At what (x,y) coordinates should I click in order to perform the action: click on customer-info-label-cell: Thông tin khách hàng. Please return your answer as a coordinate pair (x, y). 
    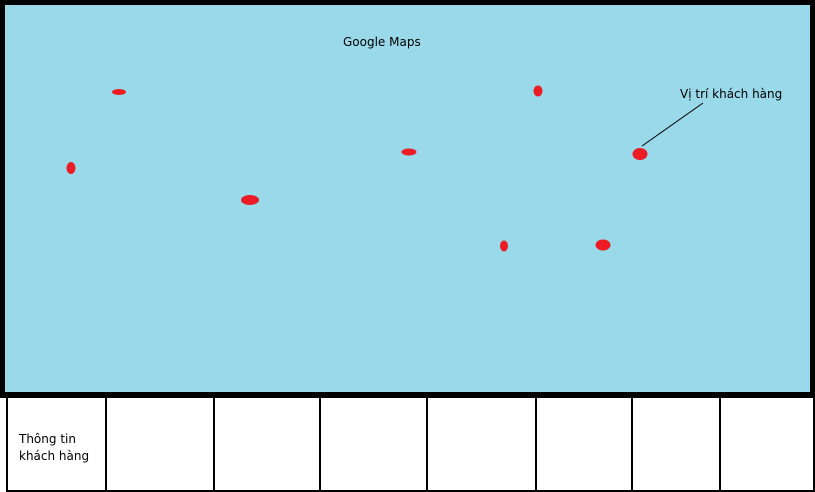
    Looking at the image, I should click on (57, 444).